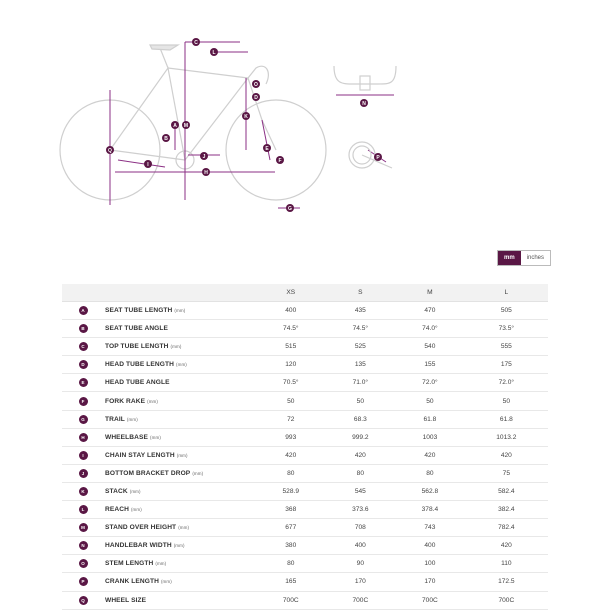 The image size is (600, 610). I want to click on diagram-badge-a: A, so click(175, 125).